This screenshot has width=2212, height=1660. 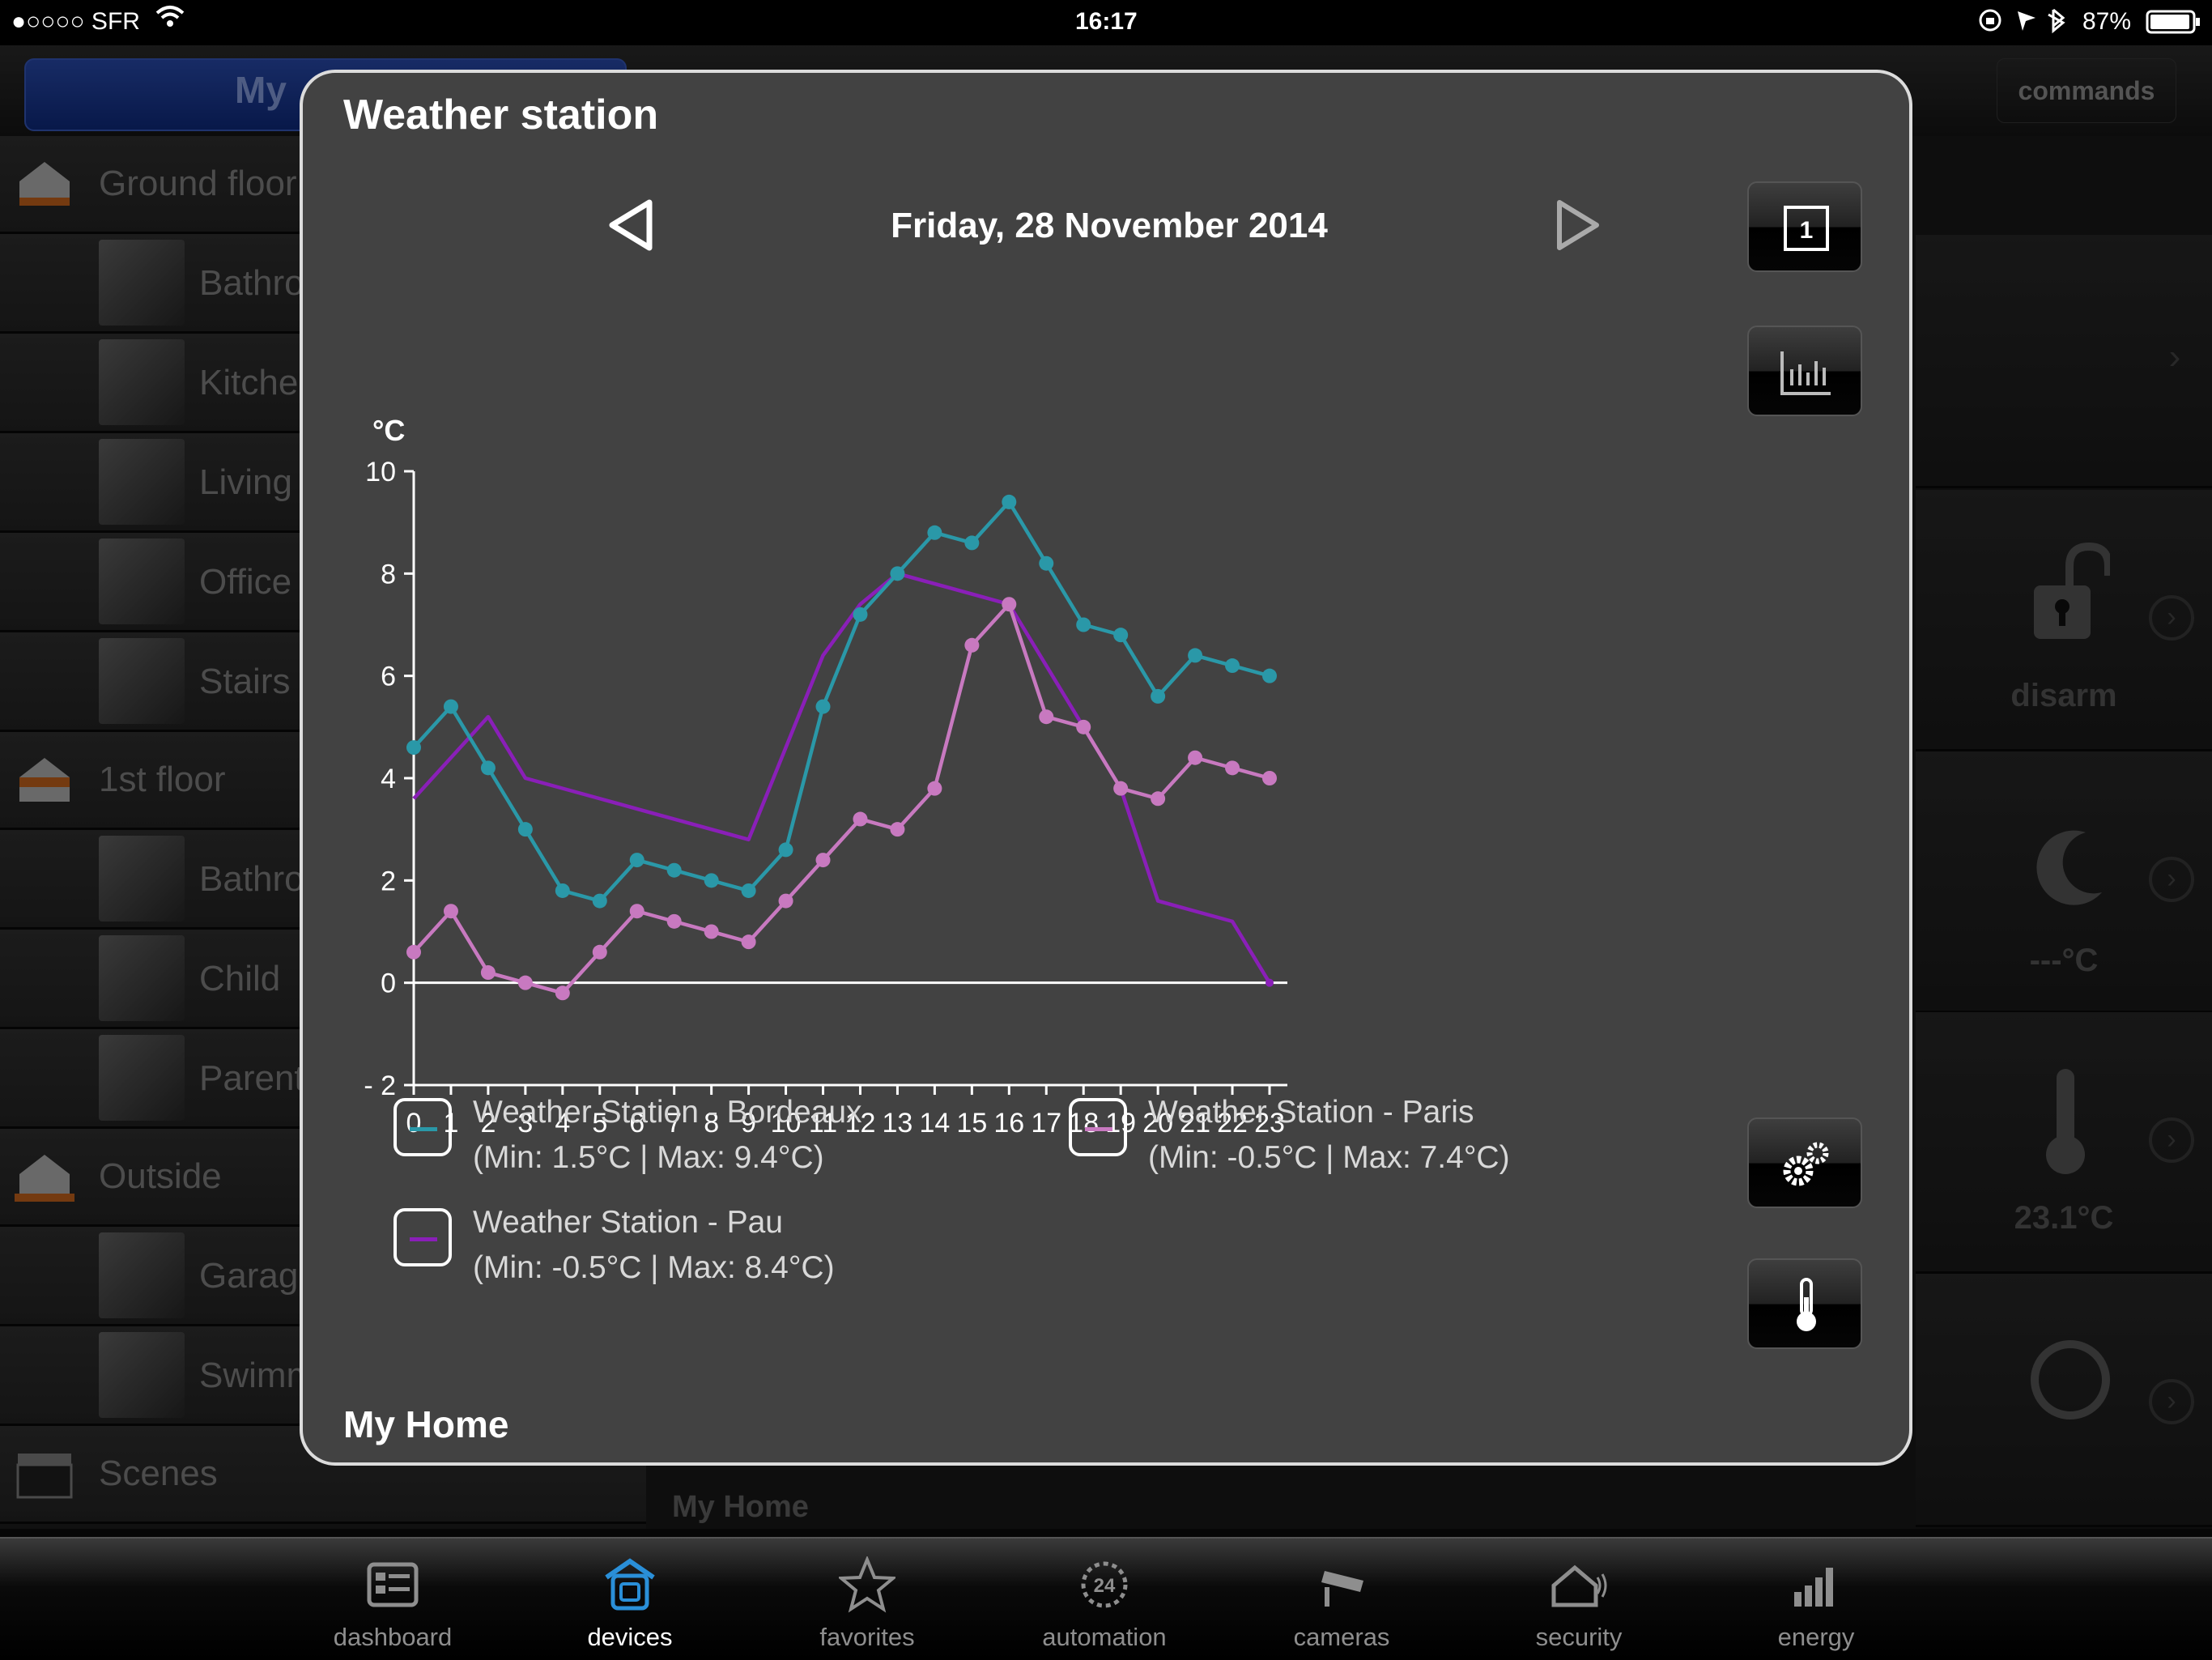 What do you see at coordinates (631, 225) in the screenshot?
I see `previous-day-button` at bounding box center [631, 225].